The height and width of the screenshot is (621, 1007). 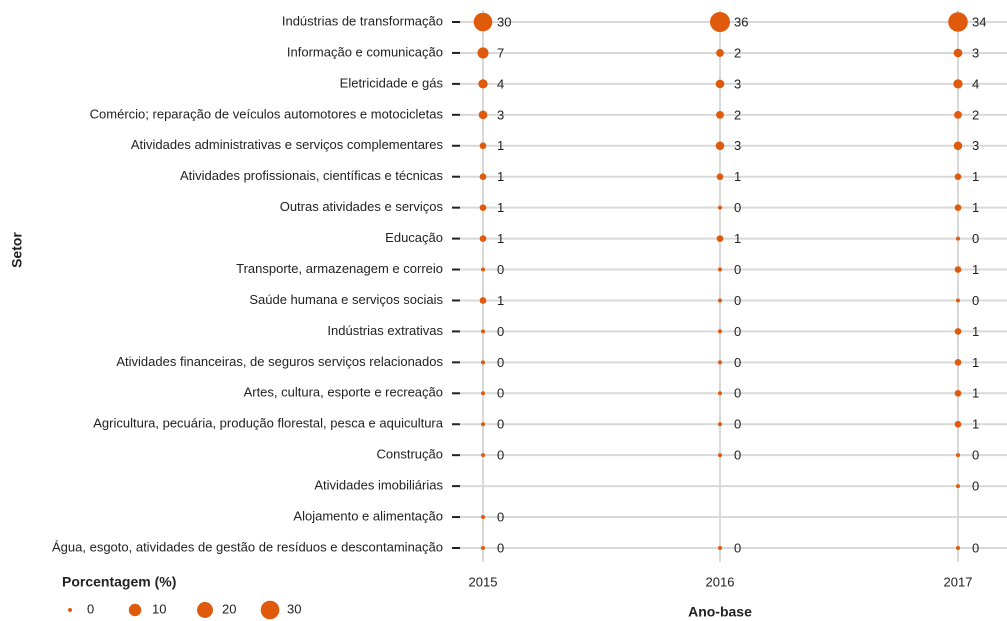 What do you see at coordinates (500, 52) in the screenshot?
I see `data-label: 7` at bounding box center [500, 52].